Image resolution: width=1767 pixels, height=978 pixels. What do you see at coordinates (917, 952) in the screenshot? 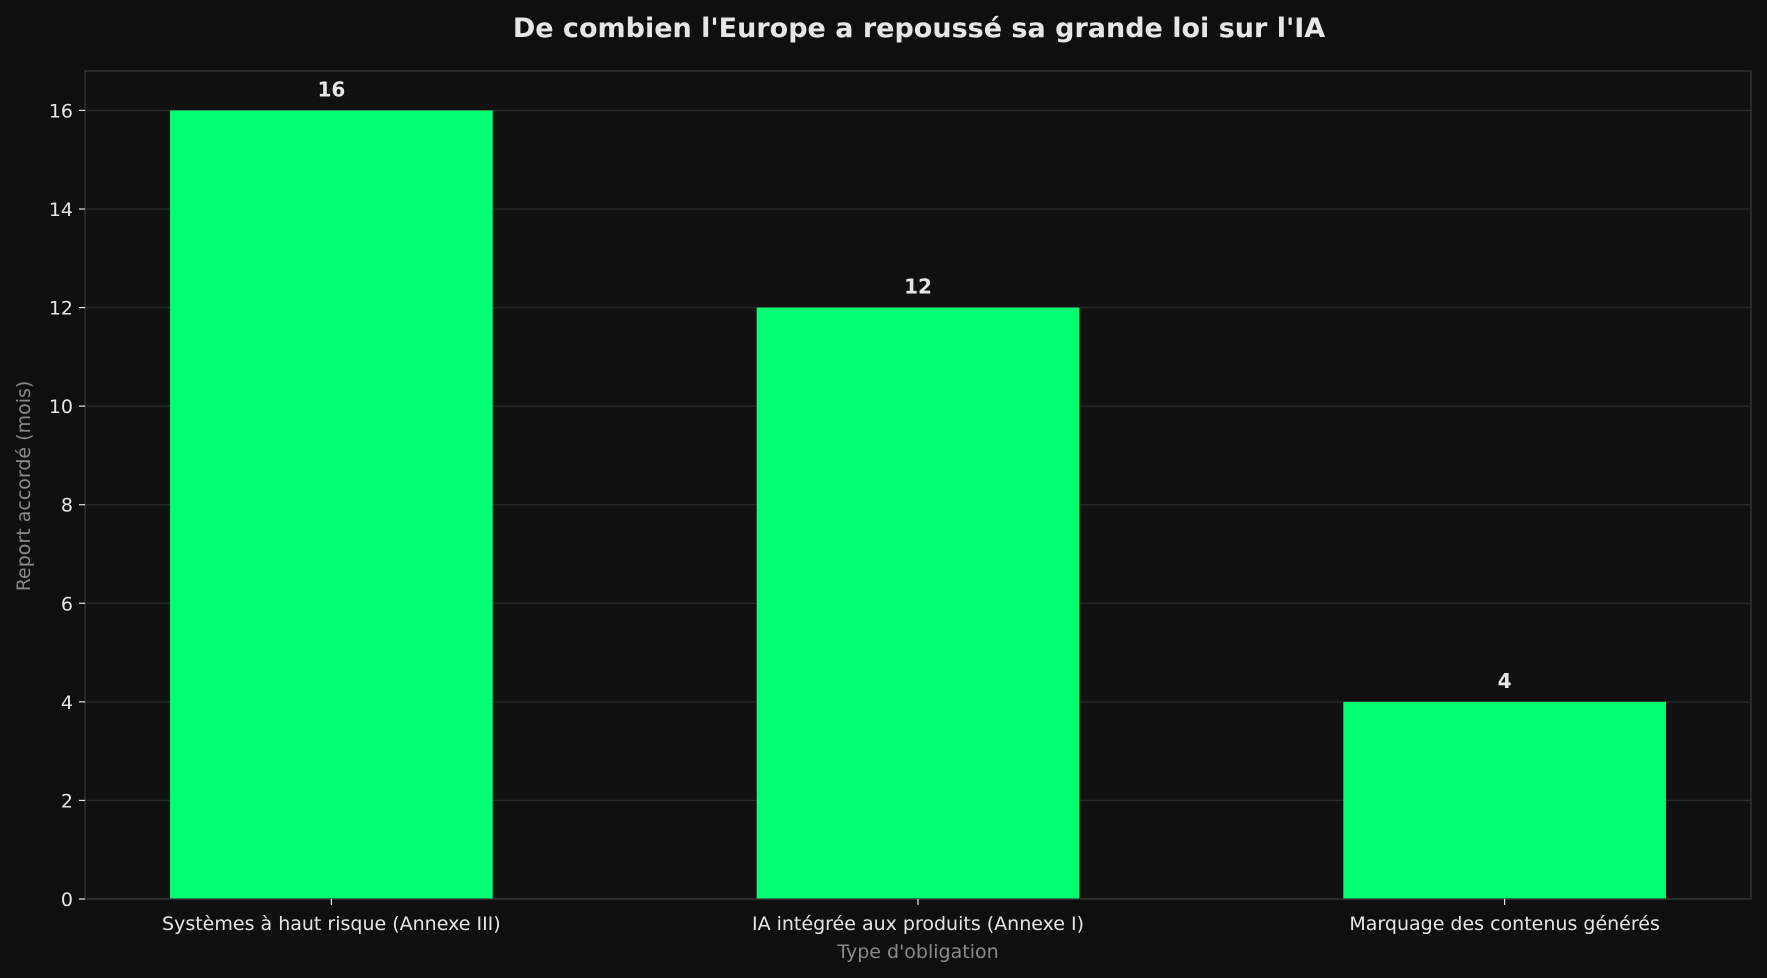
I see `x-axis-label: Type d'obligation` at bounding box center [917, 952].